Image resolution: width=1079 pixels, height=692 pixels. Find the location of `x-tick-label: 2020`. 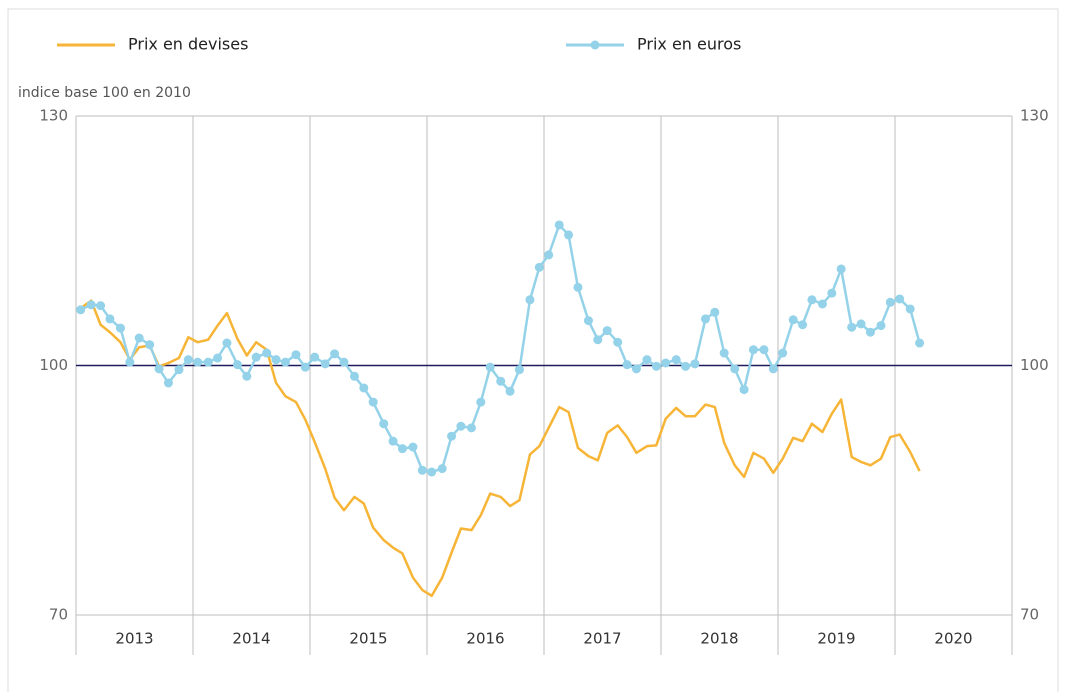

x-tick-label: 2020 is located at coordinates (953, 639).